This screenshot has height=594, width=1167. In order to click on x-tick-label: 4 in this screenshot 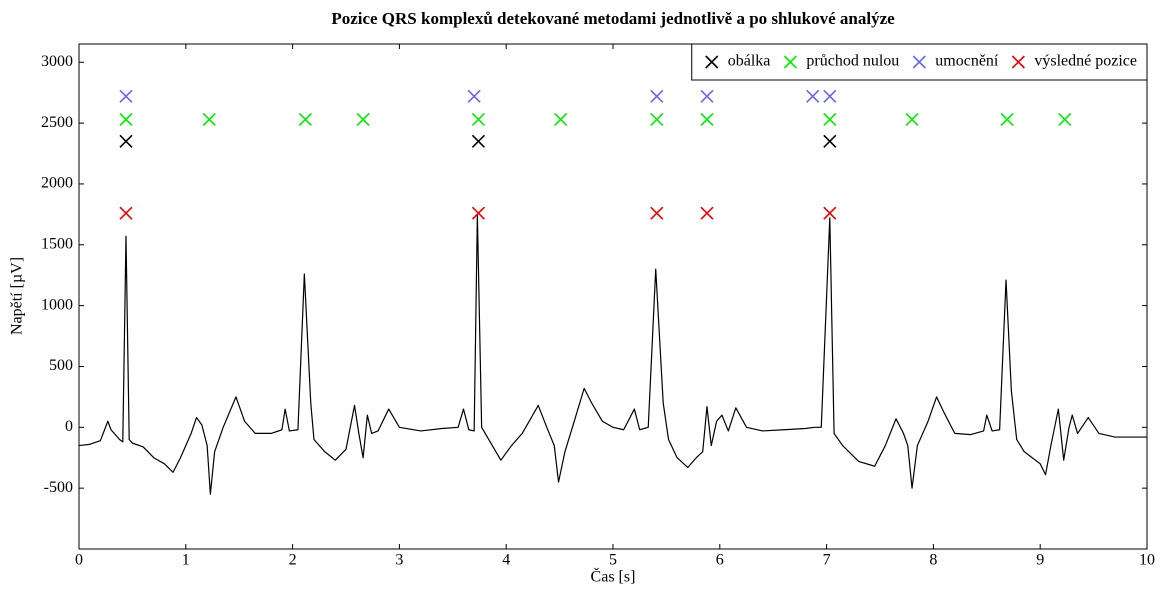, I will do `click(506, 560)`.